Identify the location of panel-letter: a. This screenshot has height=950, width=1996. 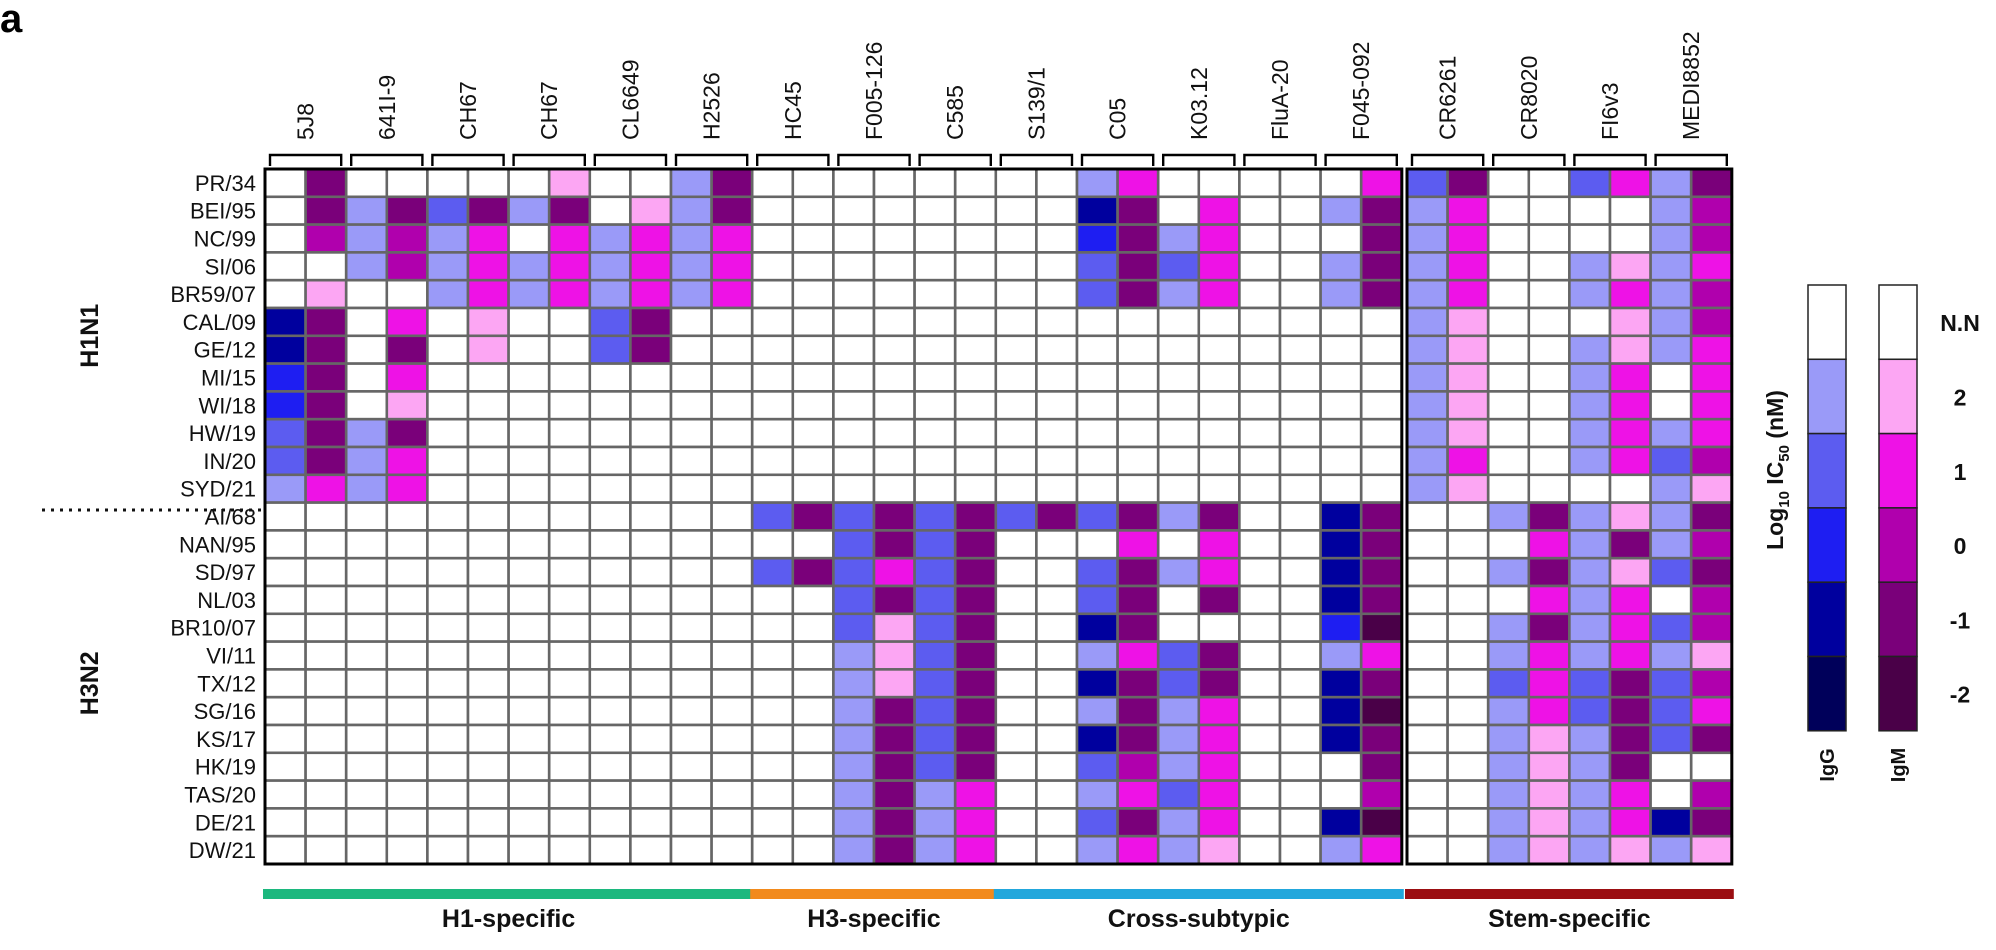
(11, 20).